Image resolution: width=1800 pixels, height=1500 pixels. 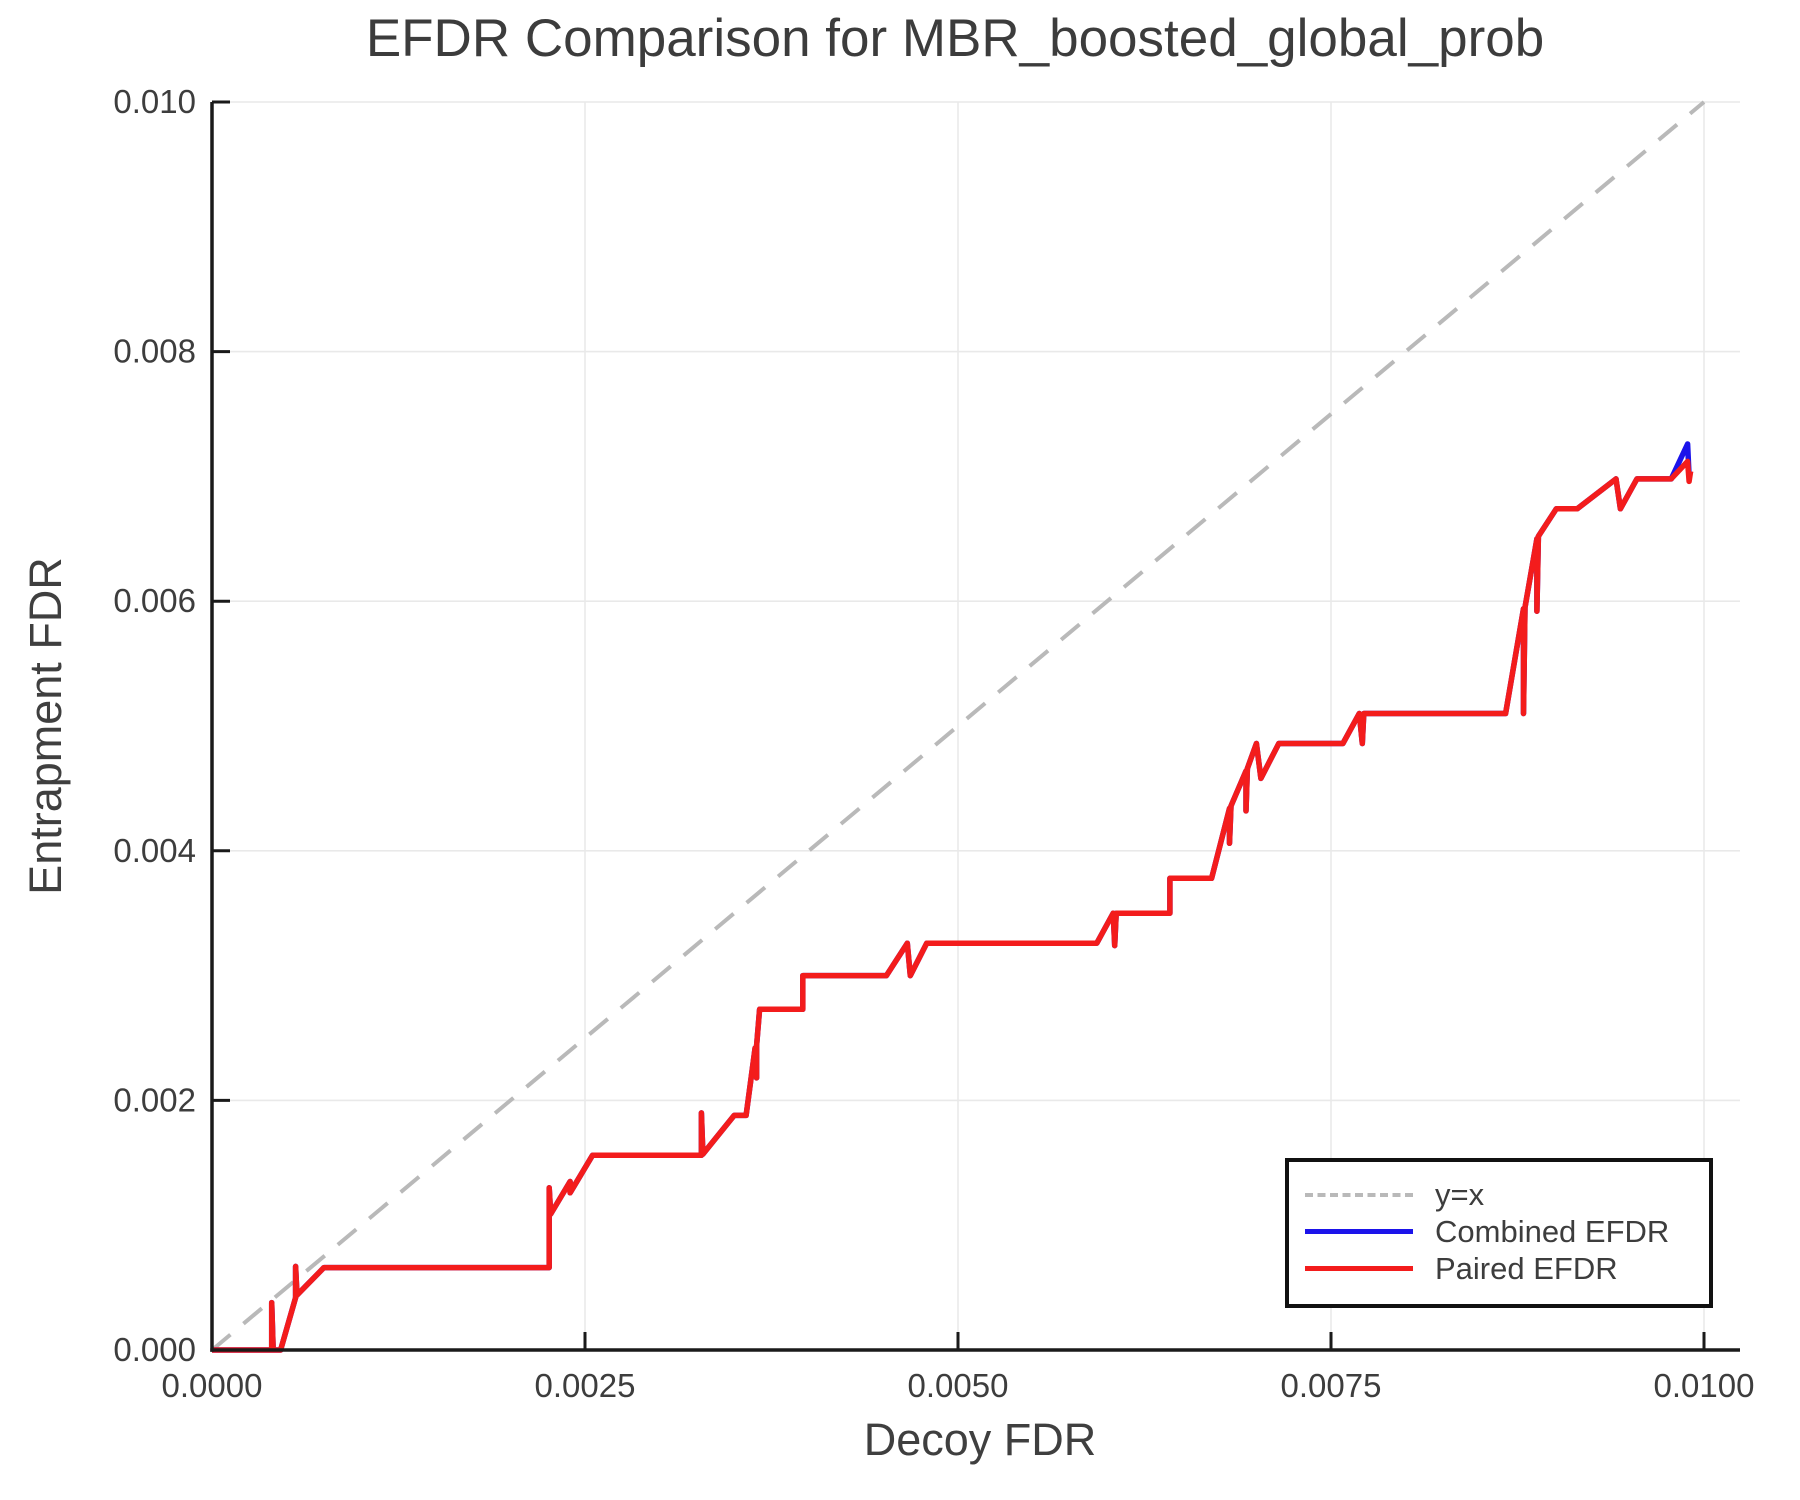 I want to click on y-tick-label: 0.000, so click(x=154, y=1349).